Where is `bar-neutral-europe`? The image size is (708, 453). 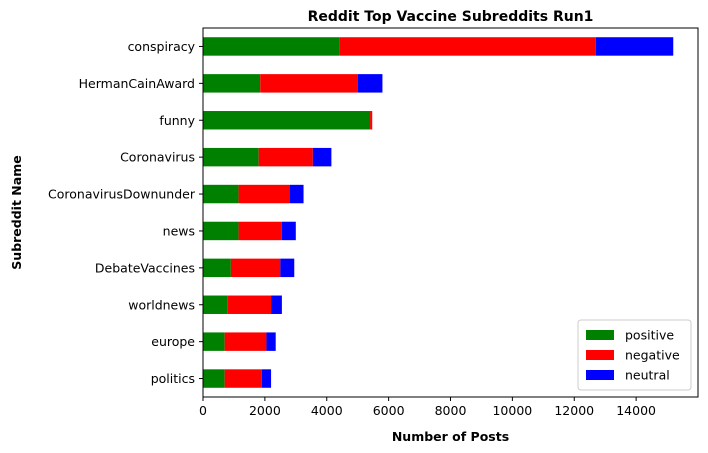
bar-neutral-europe is located at coordinates (271, 341).